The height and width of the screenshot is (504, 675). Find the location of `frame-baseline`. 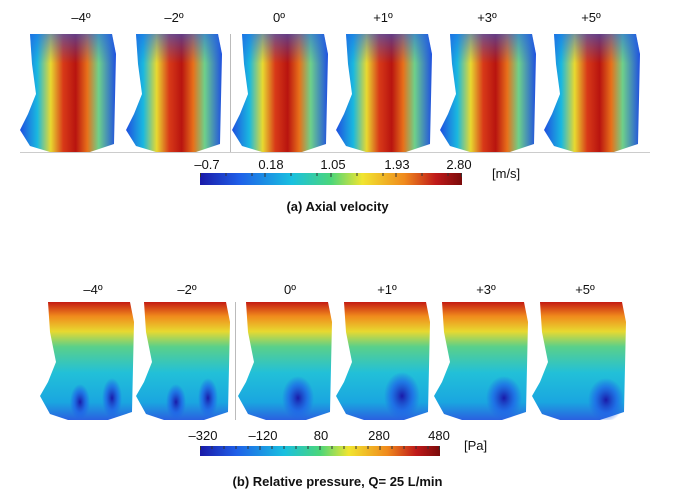

frame-baseline is located at coordinates (335, 152).